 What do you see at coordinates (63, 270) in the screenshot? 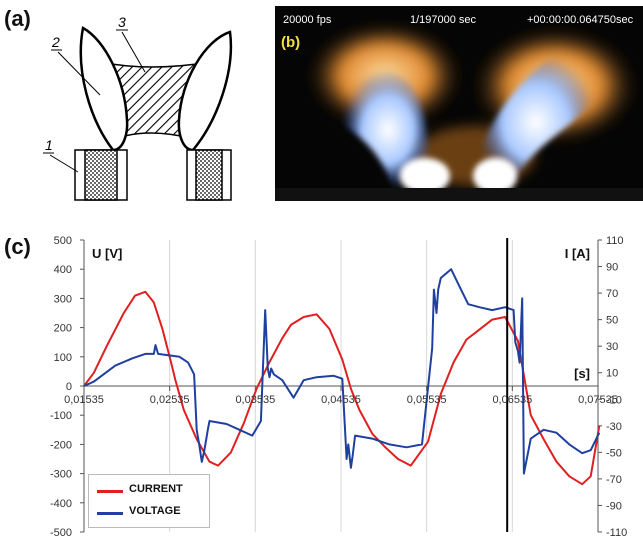
I see `y-left-tick-label: 400` at bounding box center [63, 270].